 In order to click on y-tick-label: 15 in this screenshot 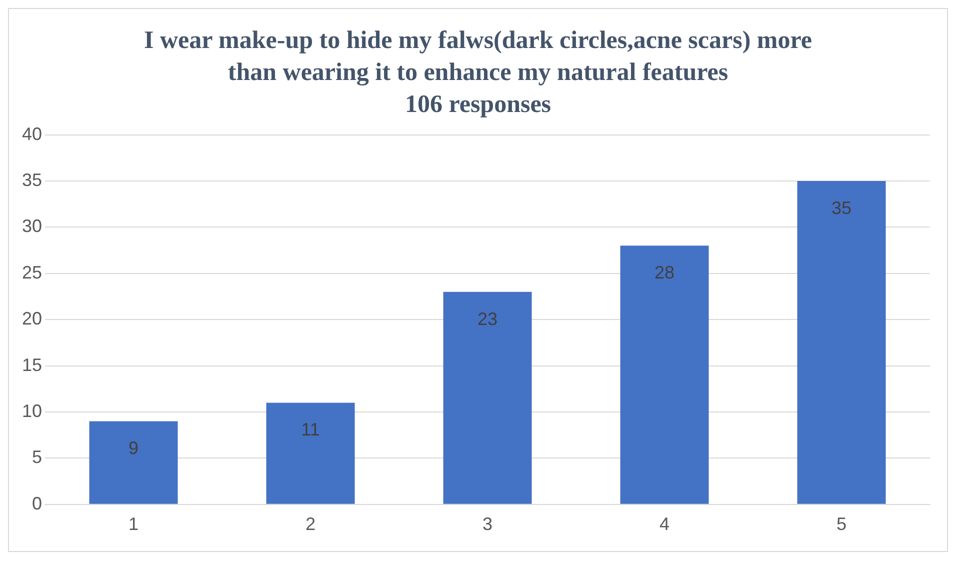, I will do `click(32, 364)`.